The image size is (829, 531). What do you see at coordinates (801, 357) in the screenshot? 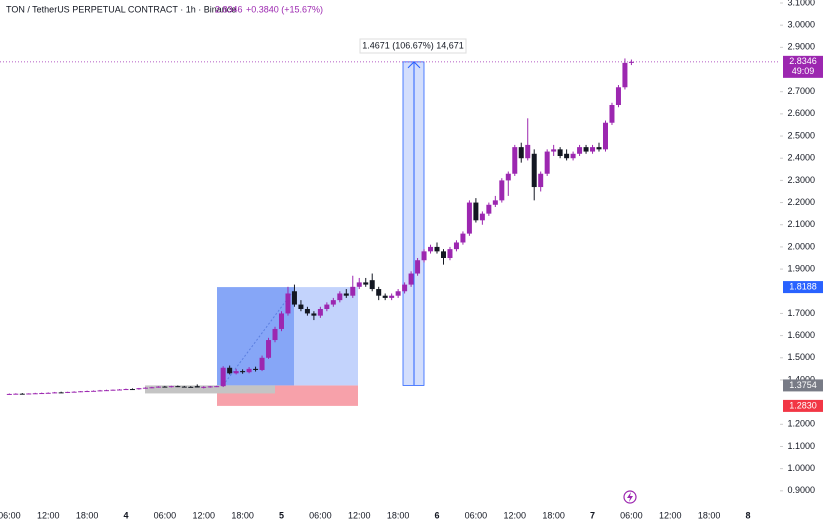
I see `y-tick-label: 1.5000` at bounding box center [801, 357].